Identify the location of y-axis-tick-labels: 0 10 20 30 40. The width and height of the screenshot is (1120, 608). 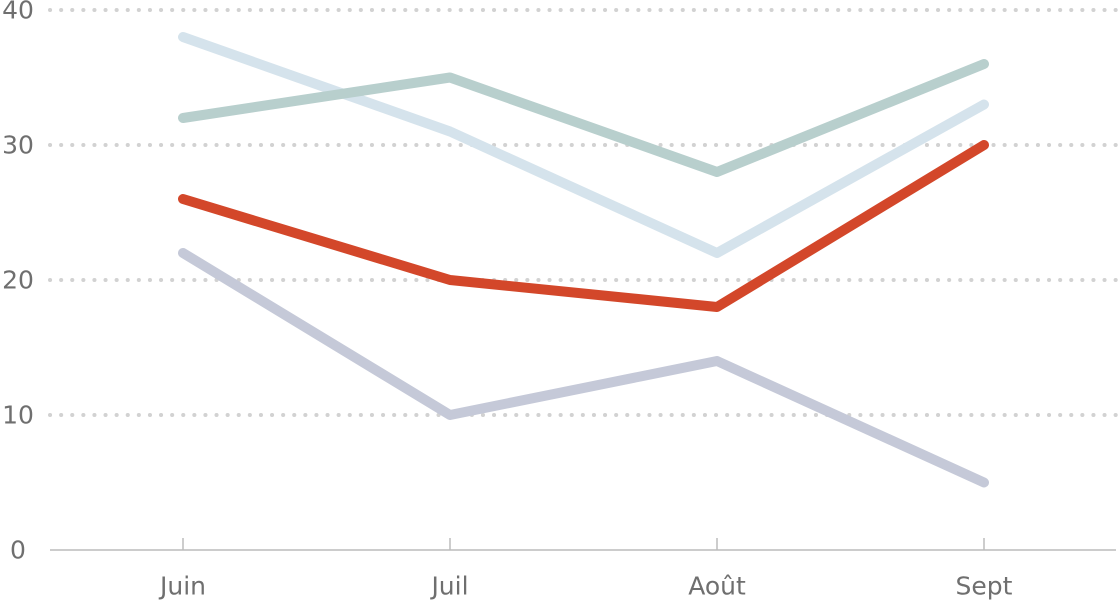
(18, 282).